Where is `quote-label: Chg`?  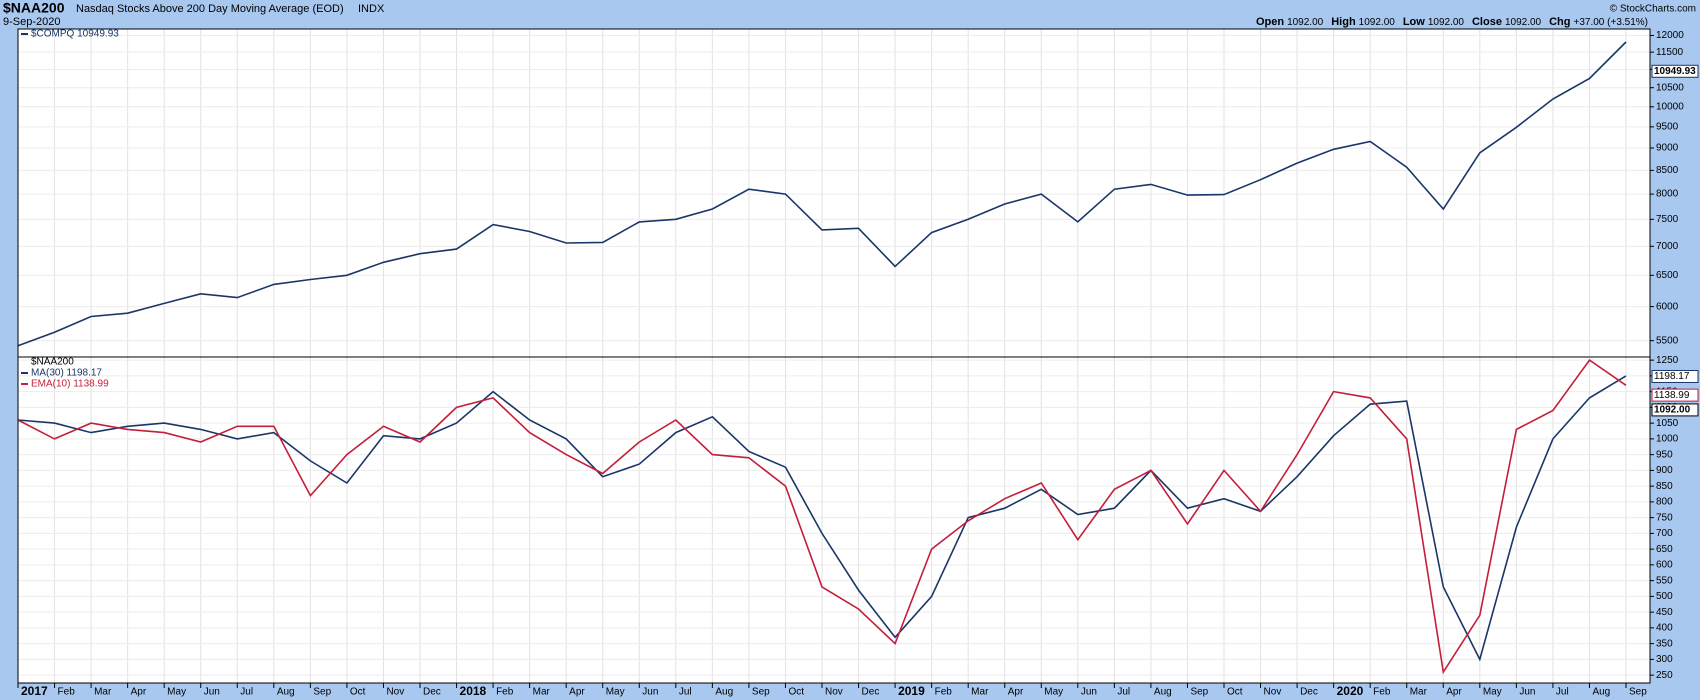
quote-label: Chg is located at coordinates (1559, 22).